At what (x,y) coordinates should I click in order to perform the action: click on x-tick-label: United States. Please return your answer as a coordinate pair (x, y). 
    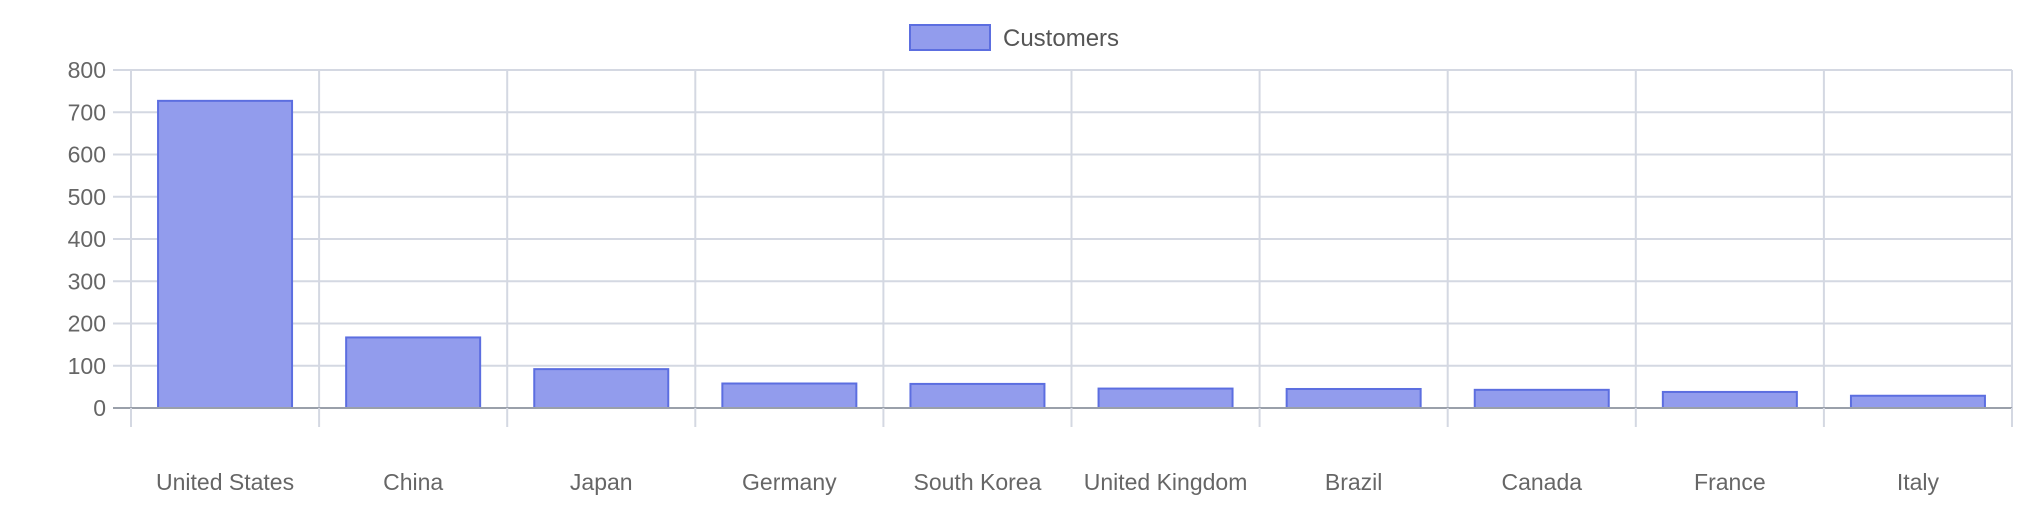
    Looking at the image, I should click on (225, 482).